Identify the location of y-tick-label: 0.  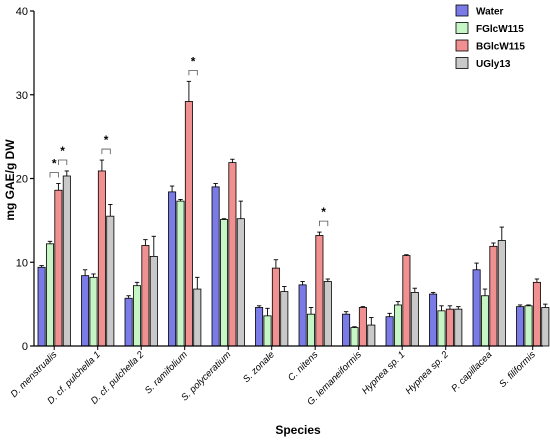
(25, 347).